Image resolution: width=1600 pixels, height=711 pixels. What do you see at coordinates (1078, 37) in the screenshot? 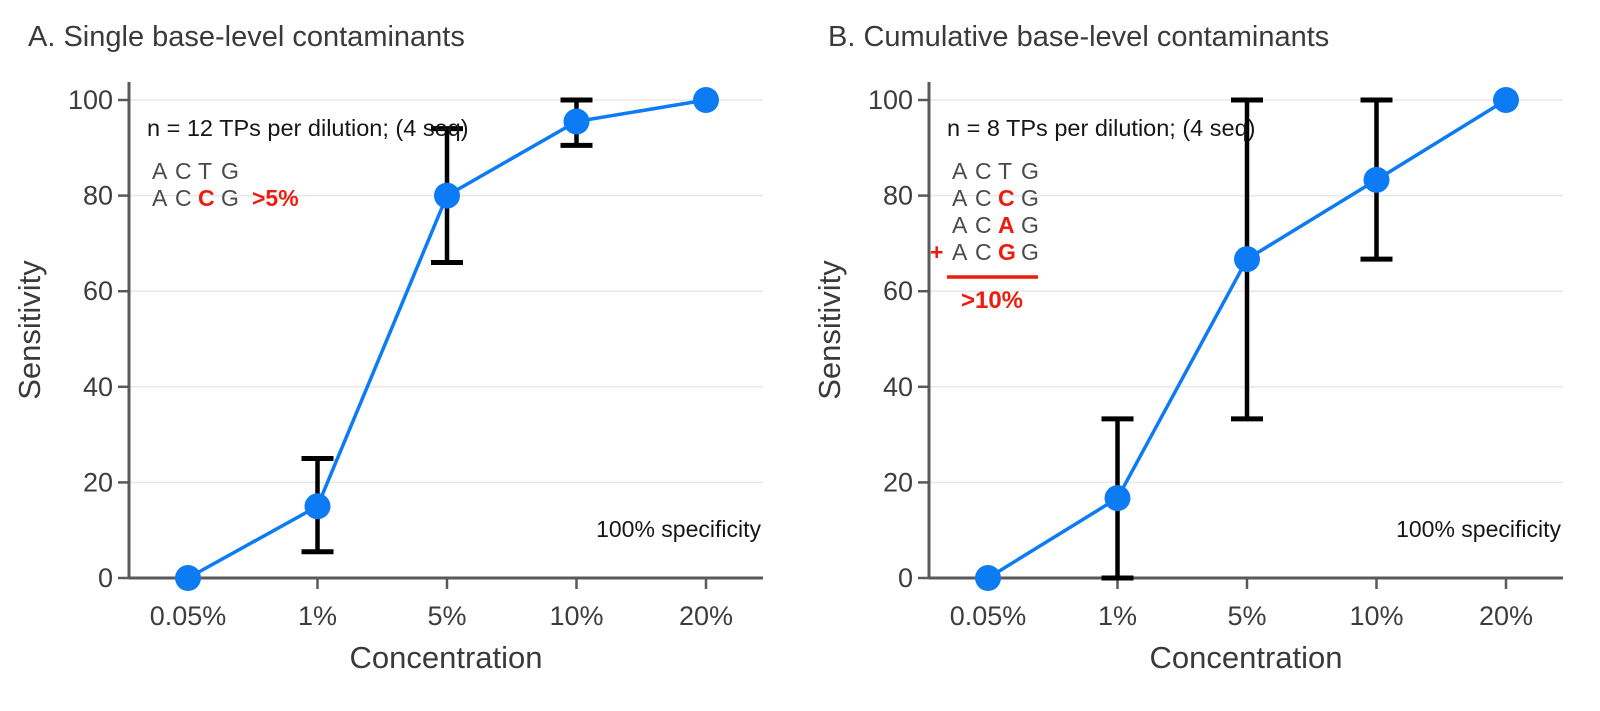
I see `panel-title: B. Cumulative base-level contaminants` at bounding box center [1078, 37].